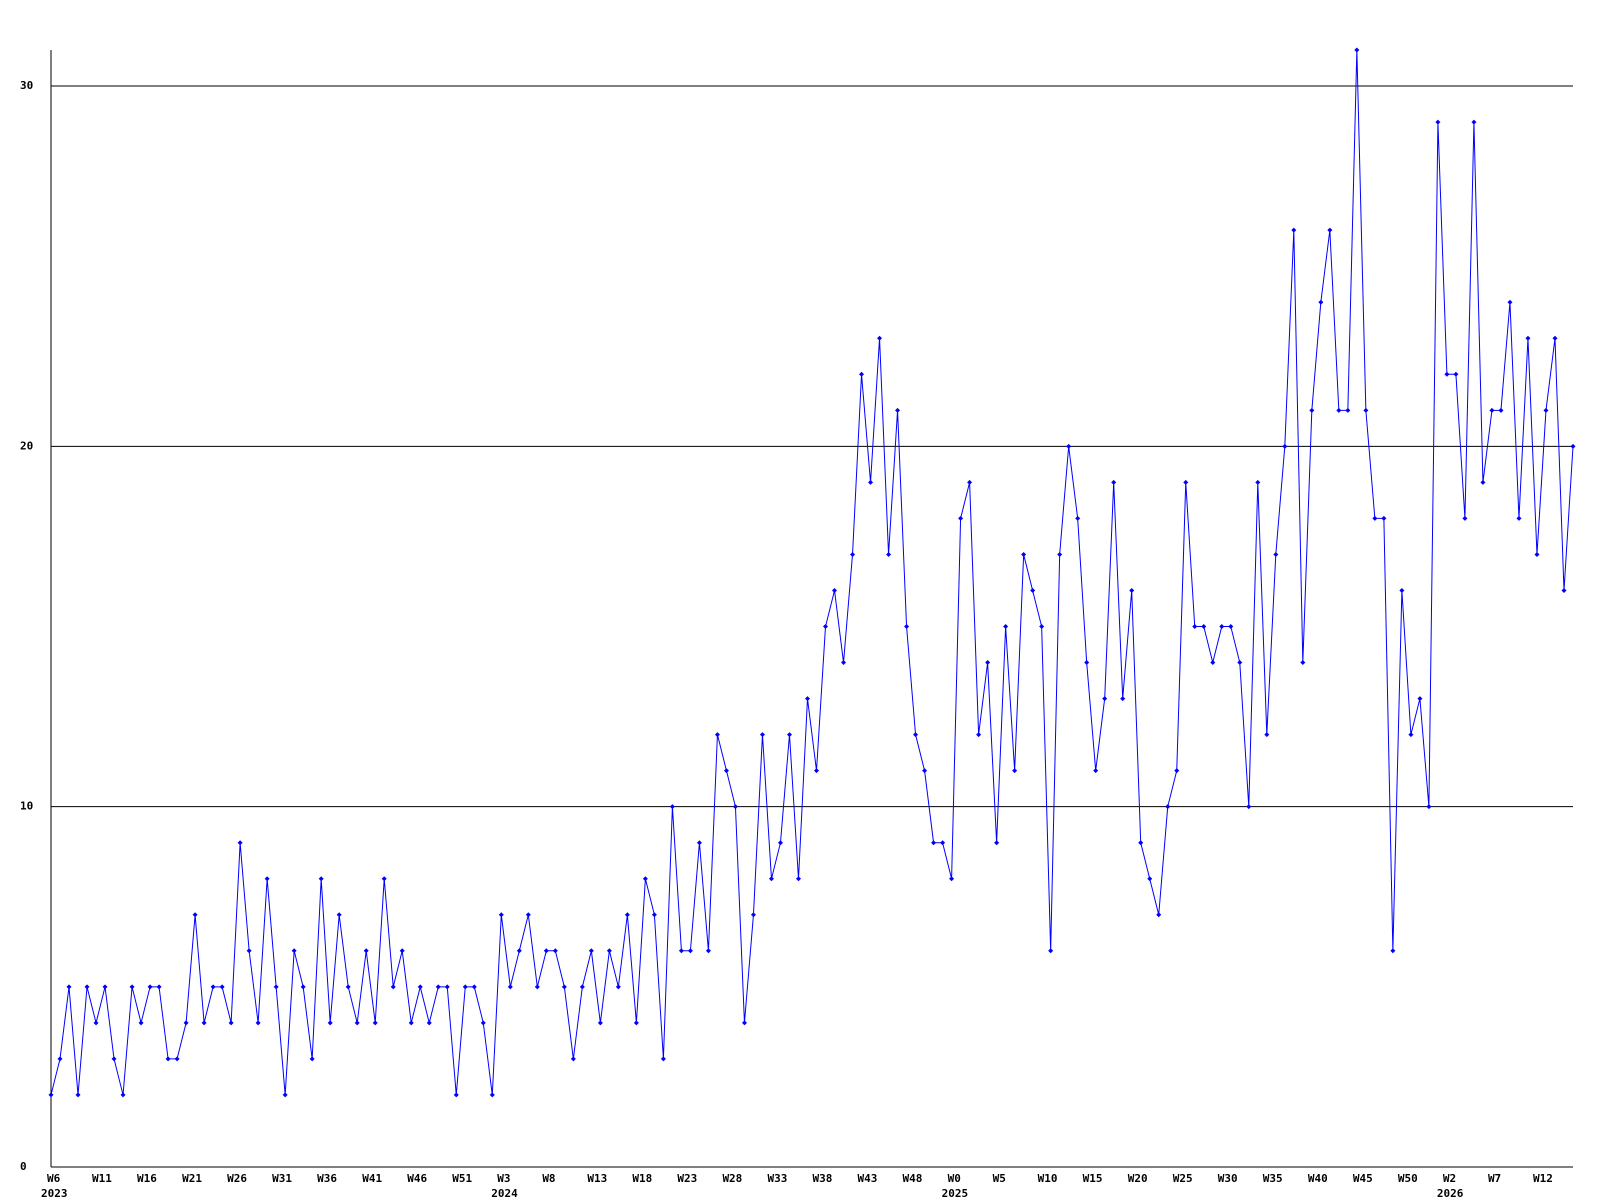 The height and width of the screenshot is (1200, 1600). Describe the element at coordinates (54, 1178) in the screenshot. I see `x-tick-label: W6` at that location.